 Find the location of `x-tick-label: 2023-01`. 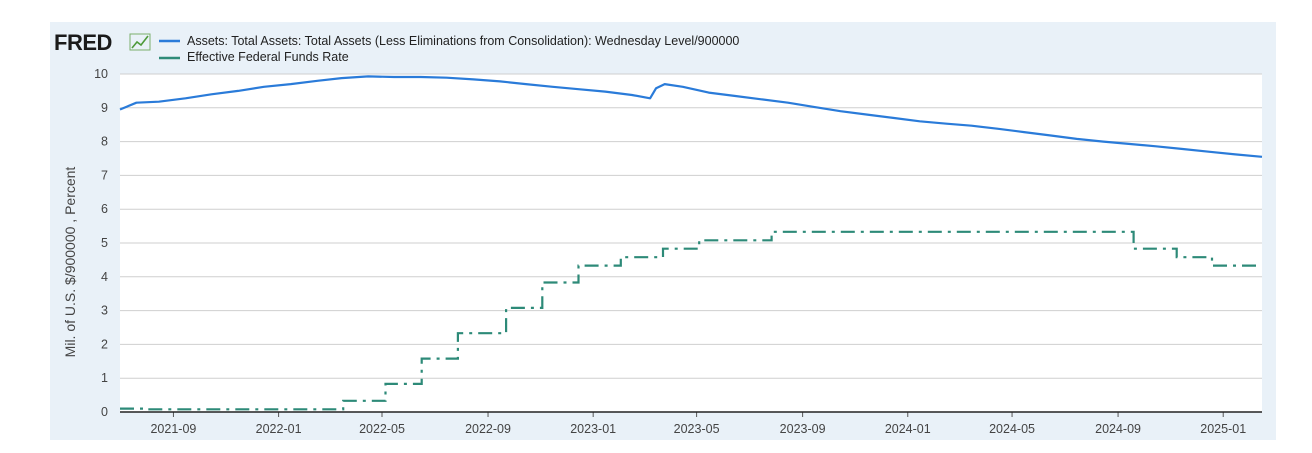

x-tick-label: 2023-01 is located at coordinates (593, 429).